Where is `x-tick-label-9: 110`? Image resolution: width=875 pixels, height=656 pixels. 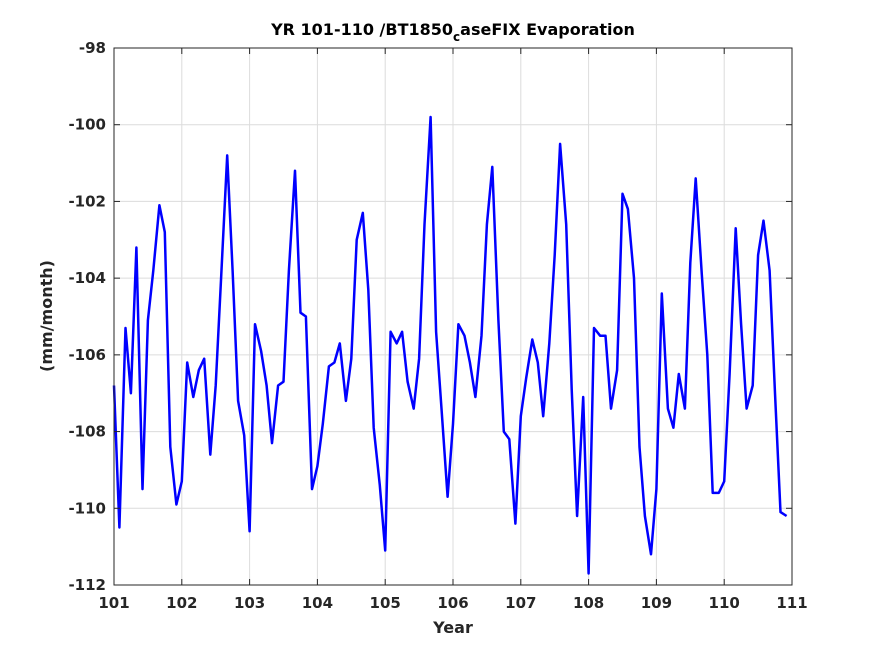 x-tick-label-9: 110 is located at coordinates (724, 603).